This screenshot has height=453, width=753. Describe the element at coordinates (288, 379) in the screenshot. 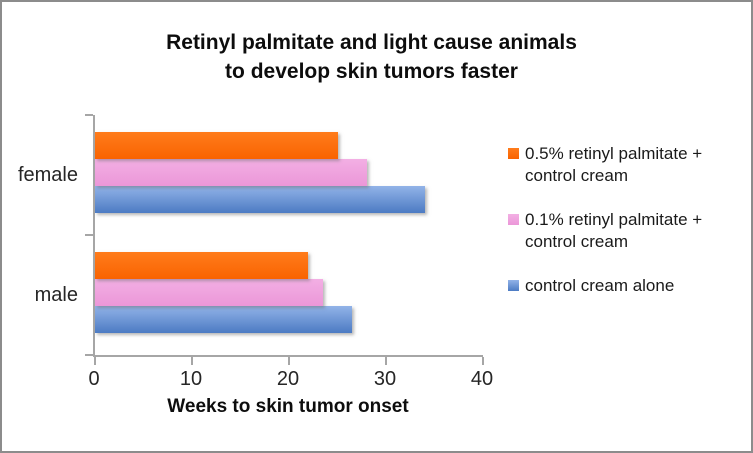

I see `x-axis-tick-label: 20` at that location.